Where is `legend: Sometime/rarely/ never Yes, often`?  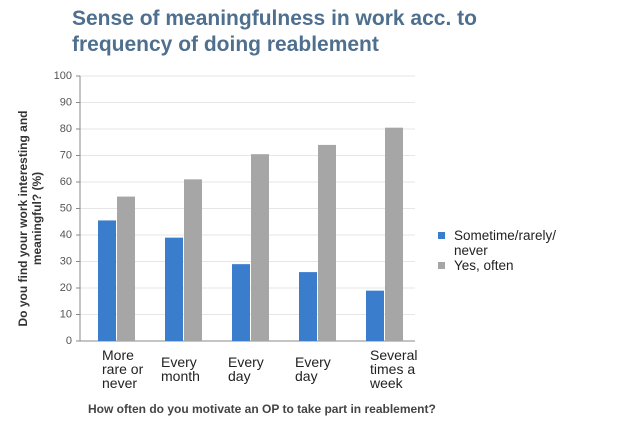 legend: Sometime/rarely/ never Yes, often is located at coordinates (505, 250).